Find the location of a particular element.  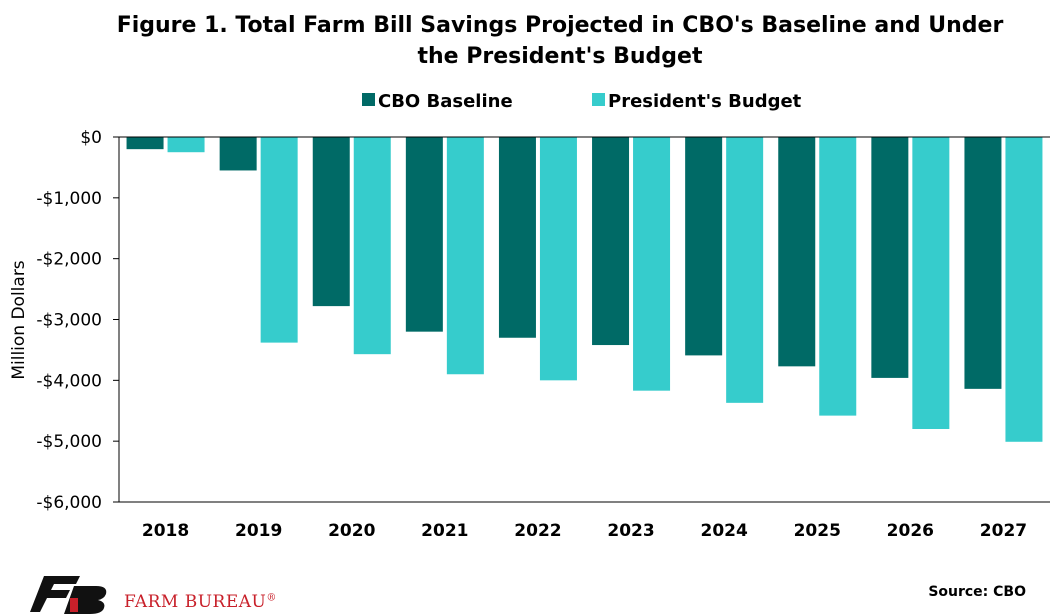

bar-cbo-baseline-2020 is located at coordinates (331, 222).